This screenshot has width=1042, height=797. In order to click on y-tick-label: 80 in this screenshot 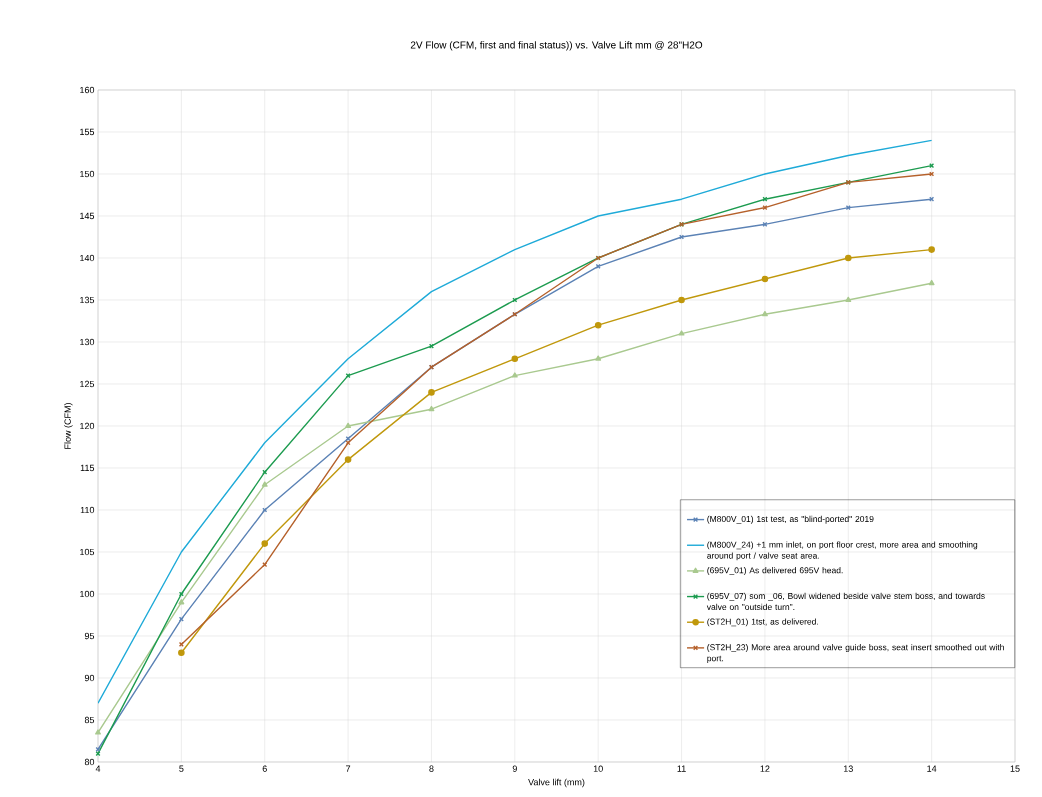, I will do `click(89, 762)`.